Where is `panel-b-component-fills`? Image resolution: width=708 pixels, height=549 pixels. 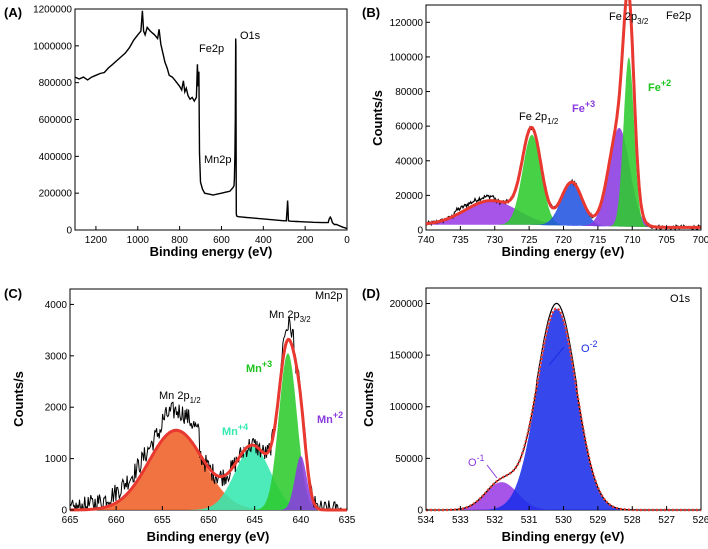 panel-b-component-fills is located at coordinates (563, 142).